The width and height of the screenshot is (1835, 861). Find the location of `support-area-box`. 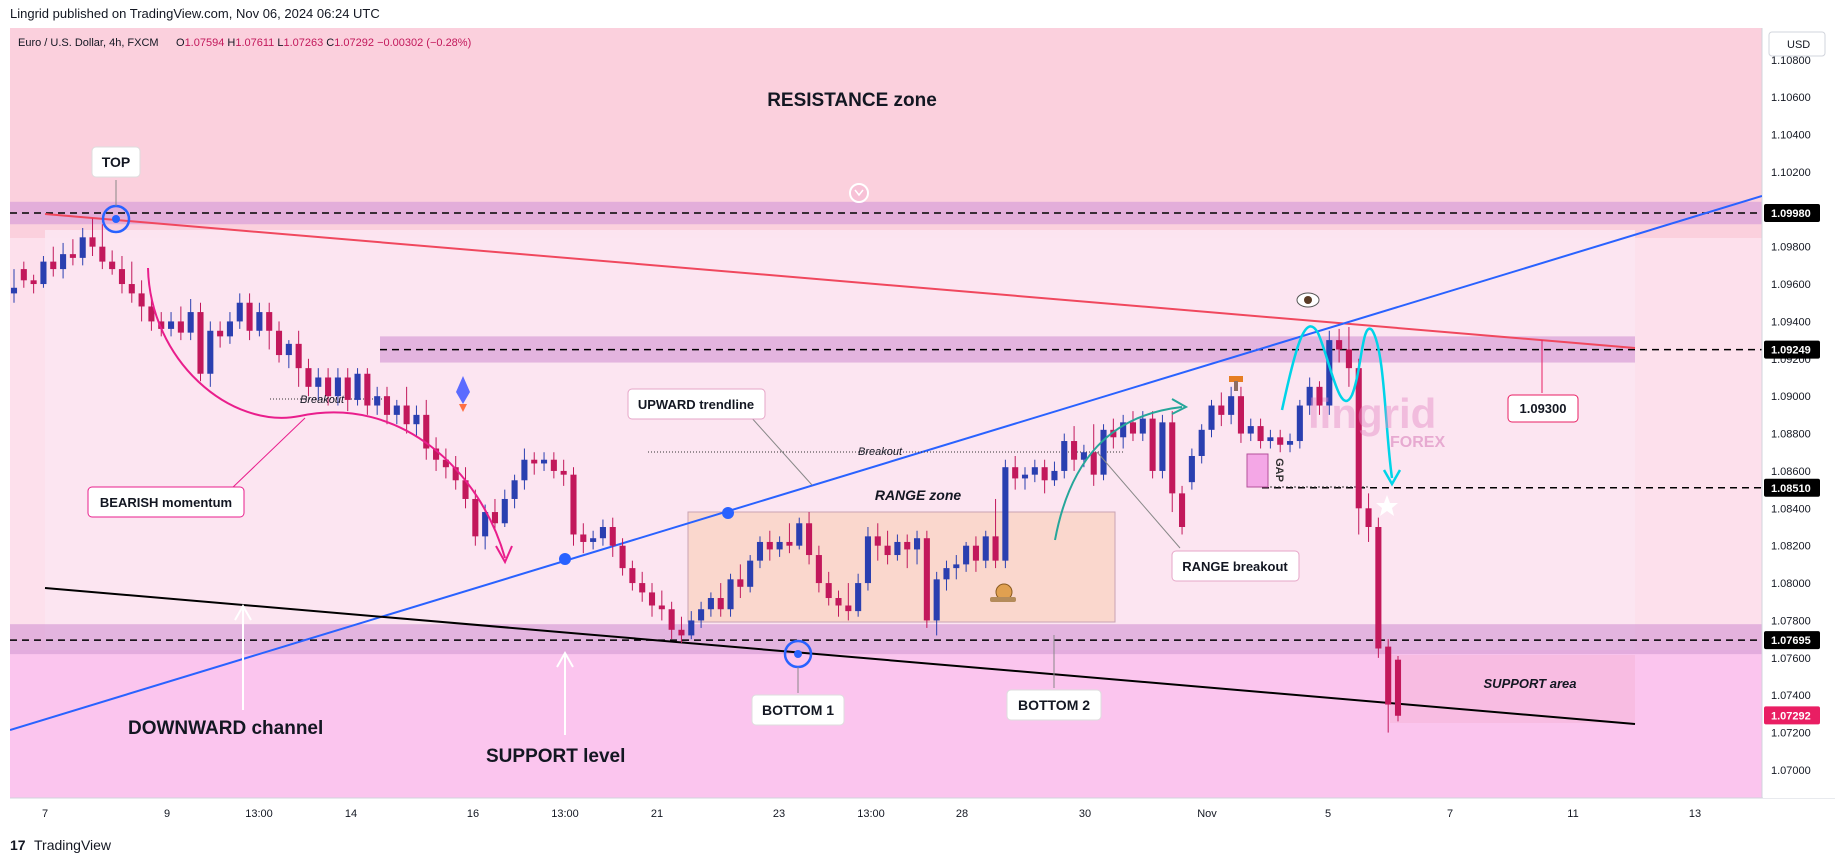

support-area-box is located at coordinates (1512, 689).